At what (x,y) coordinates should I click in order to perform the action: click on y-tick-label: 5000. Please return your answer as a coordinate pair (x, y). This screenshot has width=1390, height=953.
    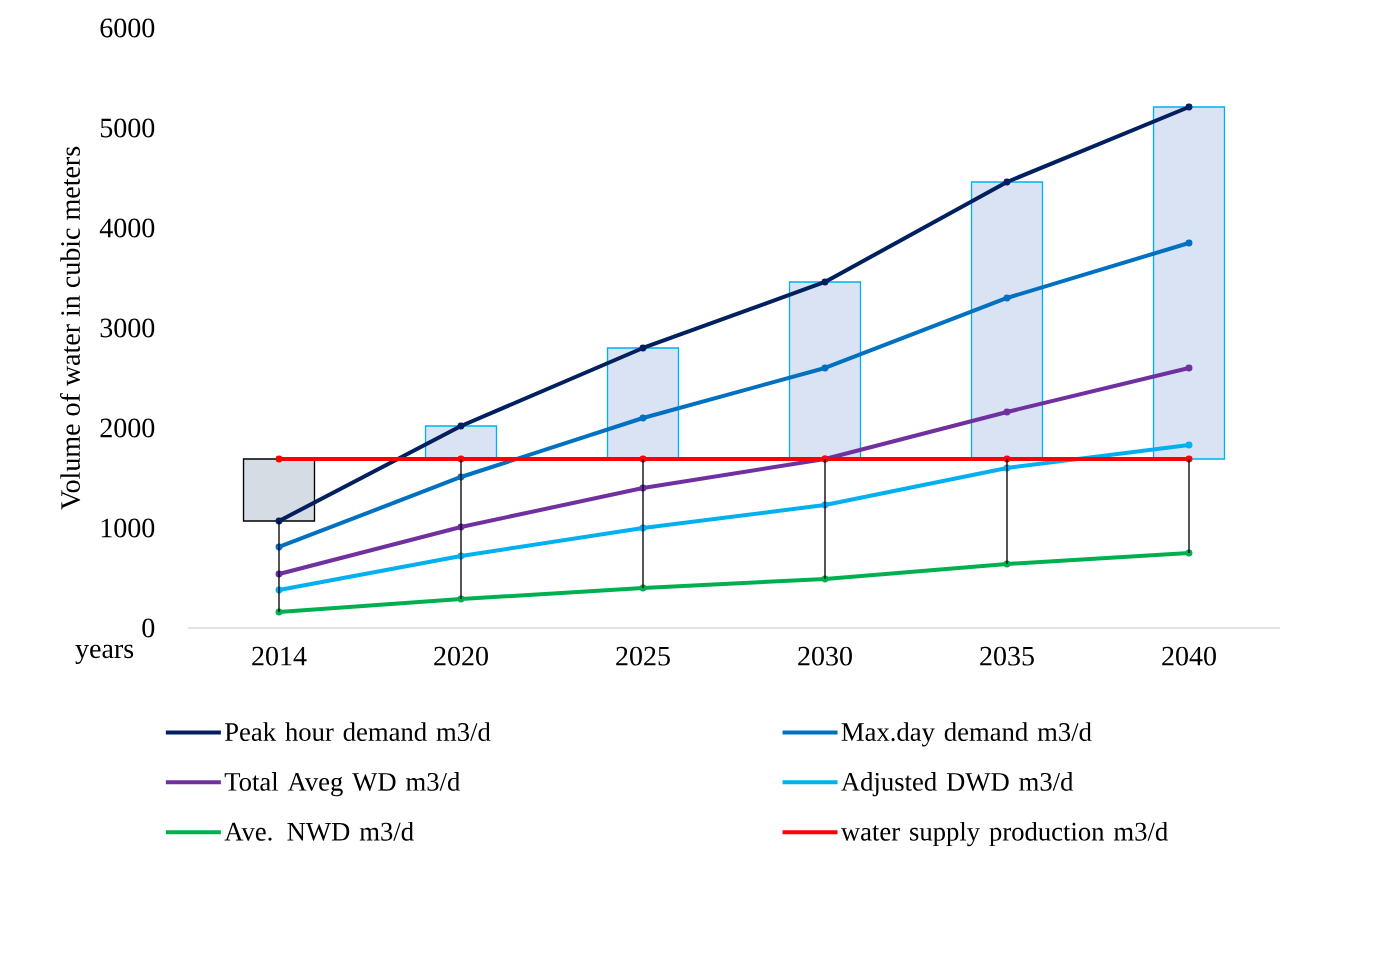
    Looking at the image, I should click on (127, 128).